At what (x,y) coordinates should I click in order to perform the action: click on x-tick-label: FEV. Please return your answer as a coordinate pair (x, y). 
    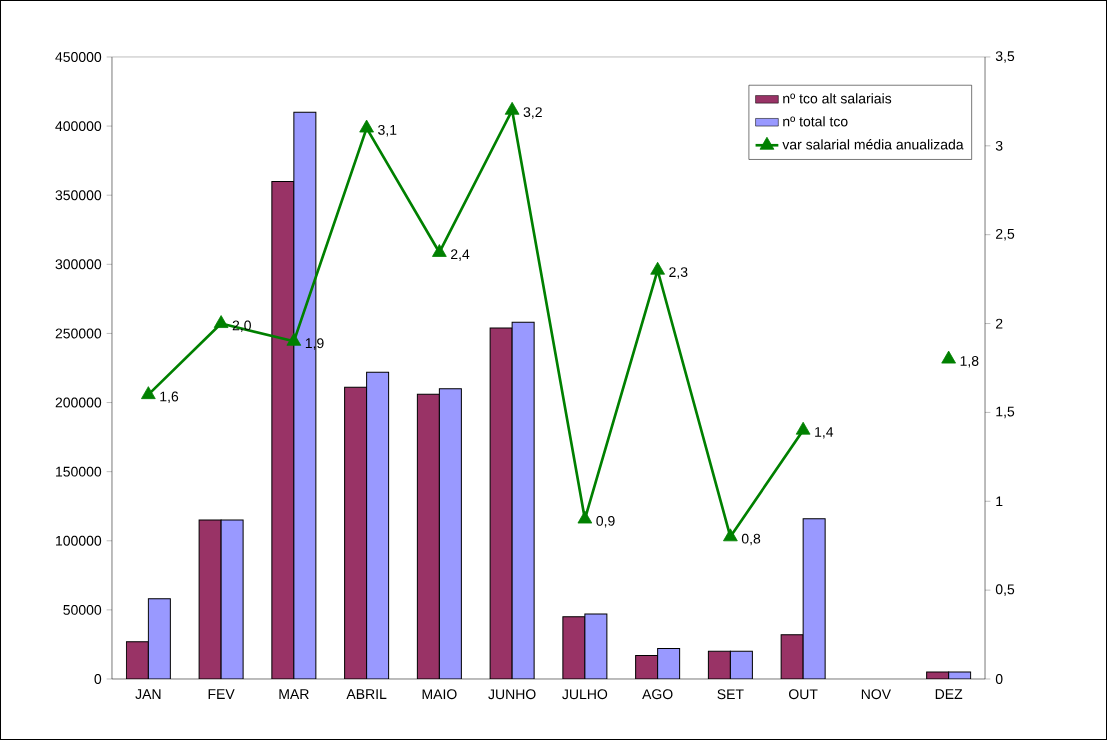
    Looking at the image, I should click on (221, 694).